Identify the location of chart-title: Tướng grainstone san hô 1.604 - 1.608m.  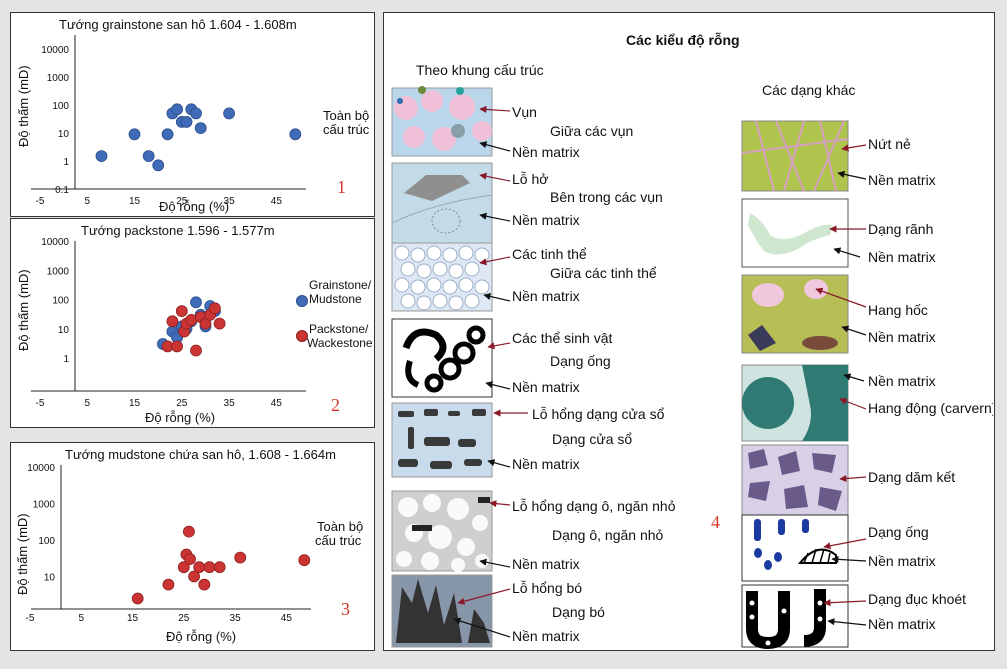
(178, 24).